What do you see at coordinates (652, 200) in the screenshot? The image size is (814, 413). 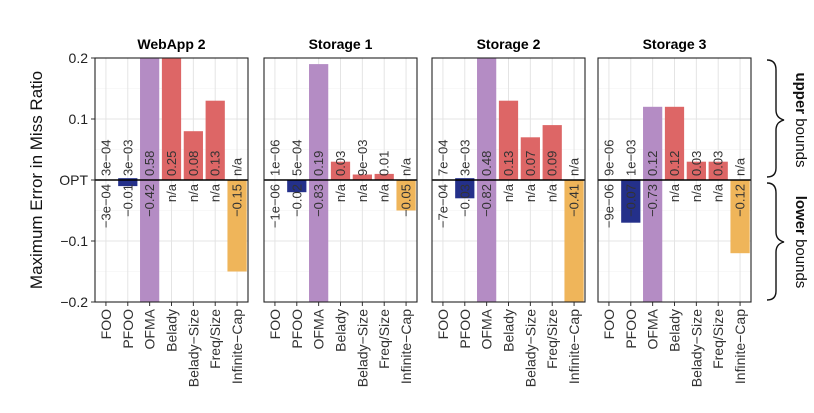 I see `bar-label-lower-ofma: −0.73` at bounding box center [652, 200].